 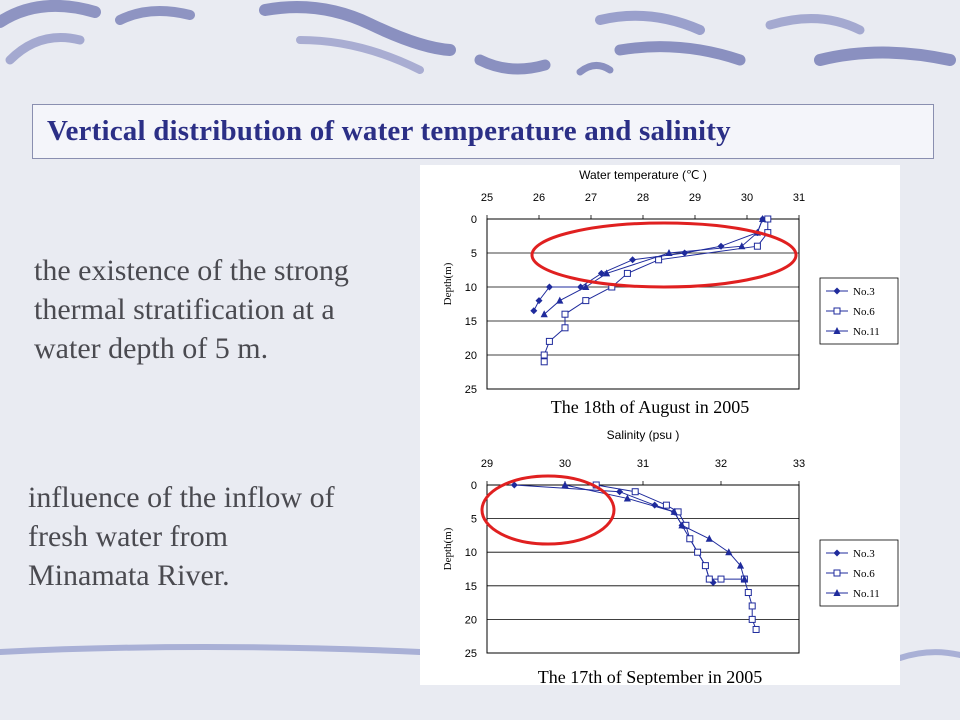 I want to click on paragraph2-line3: Minamata River., so click(x=129, y=575).